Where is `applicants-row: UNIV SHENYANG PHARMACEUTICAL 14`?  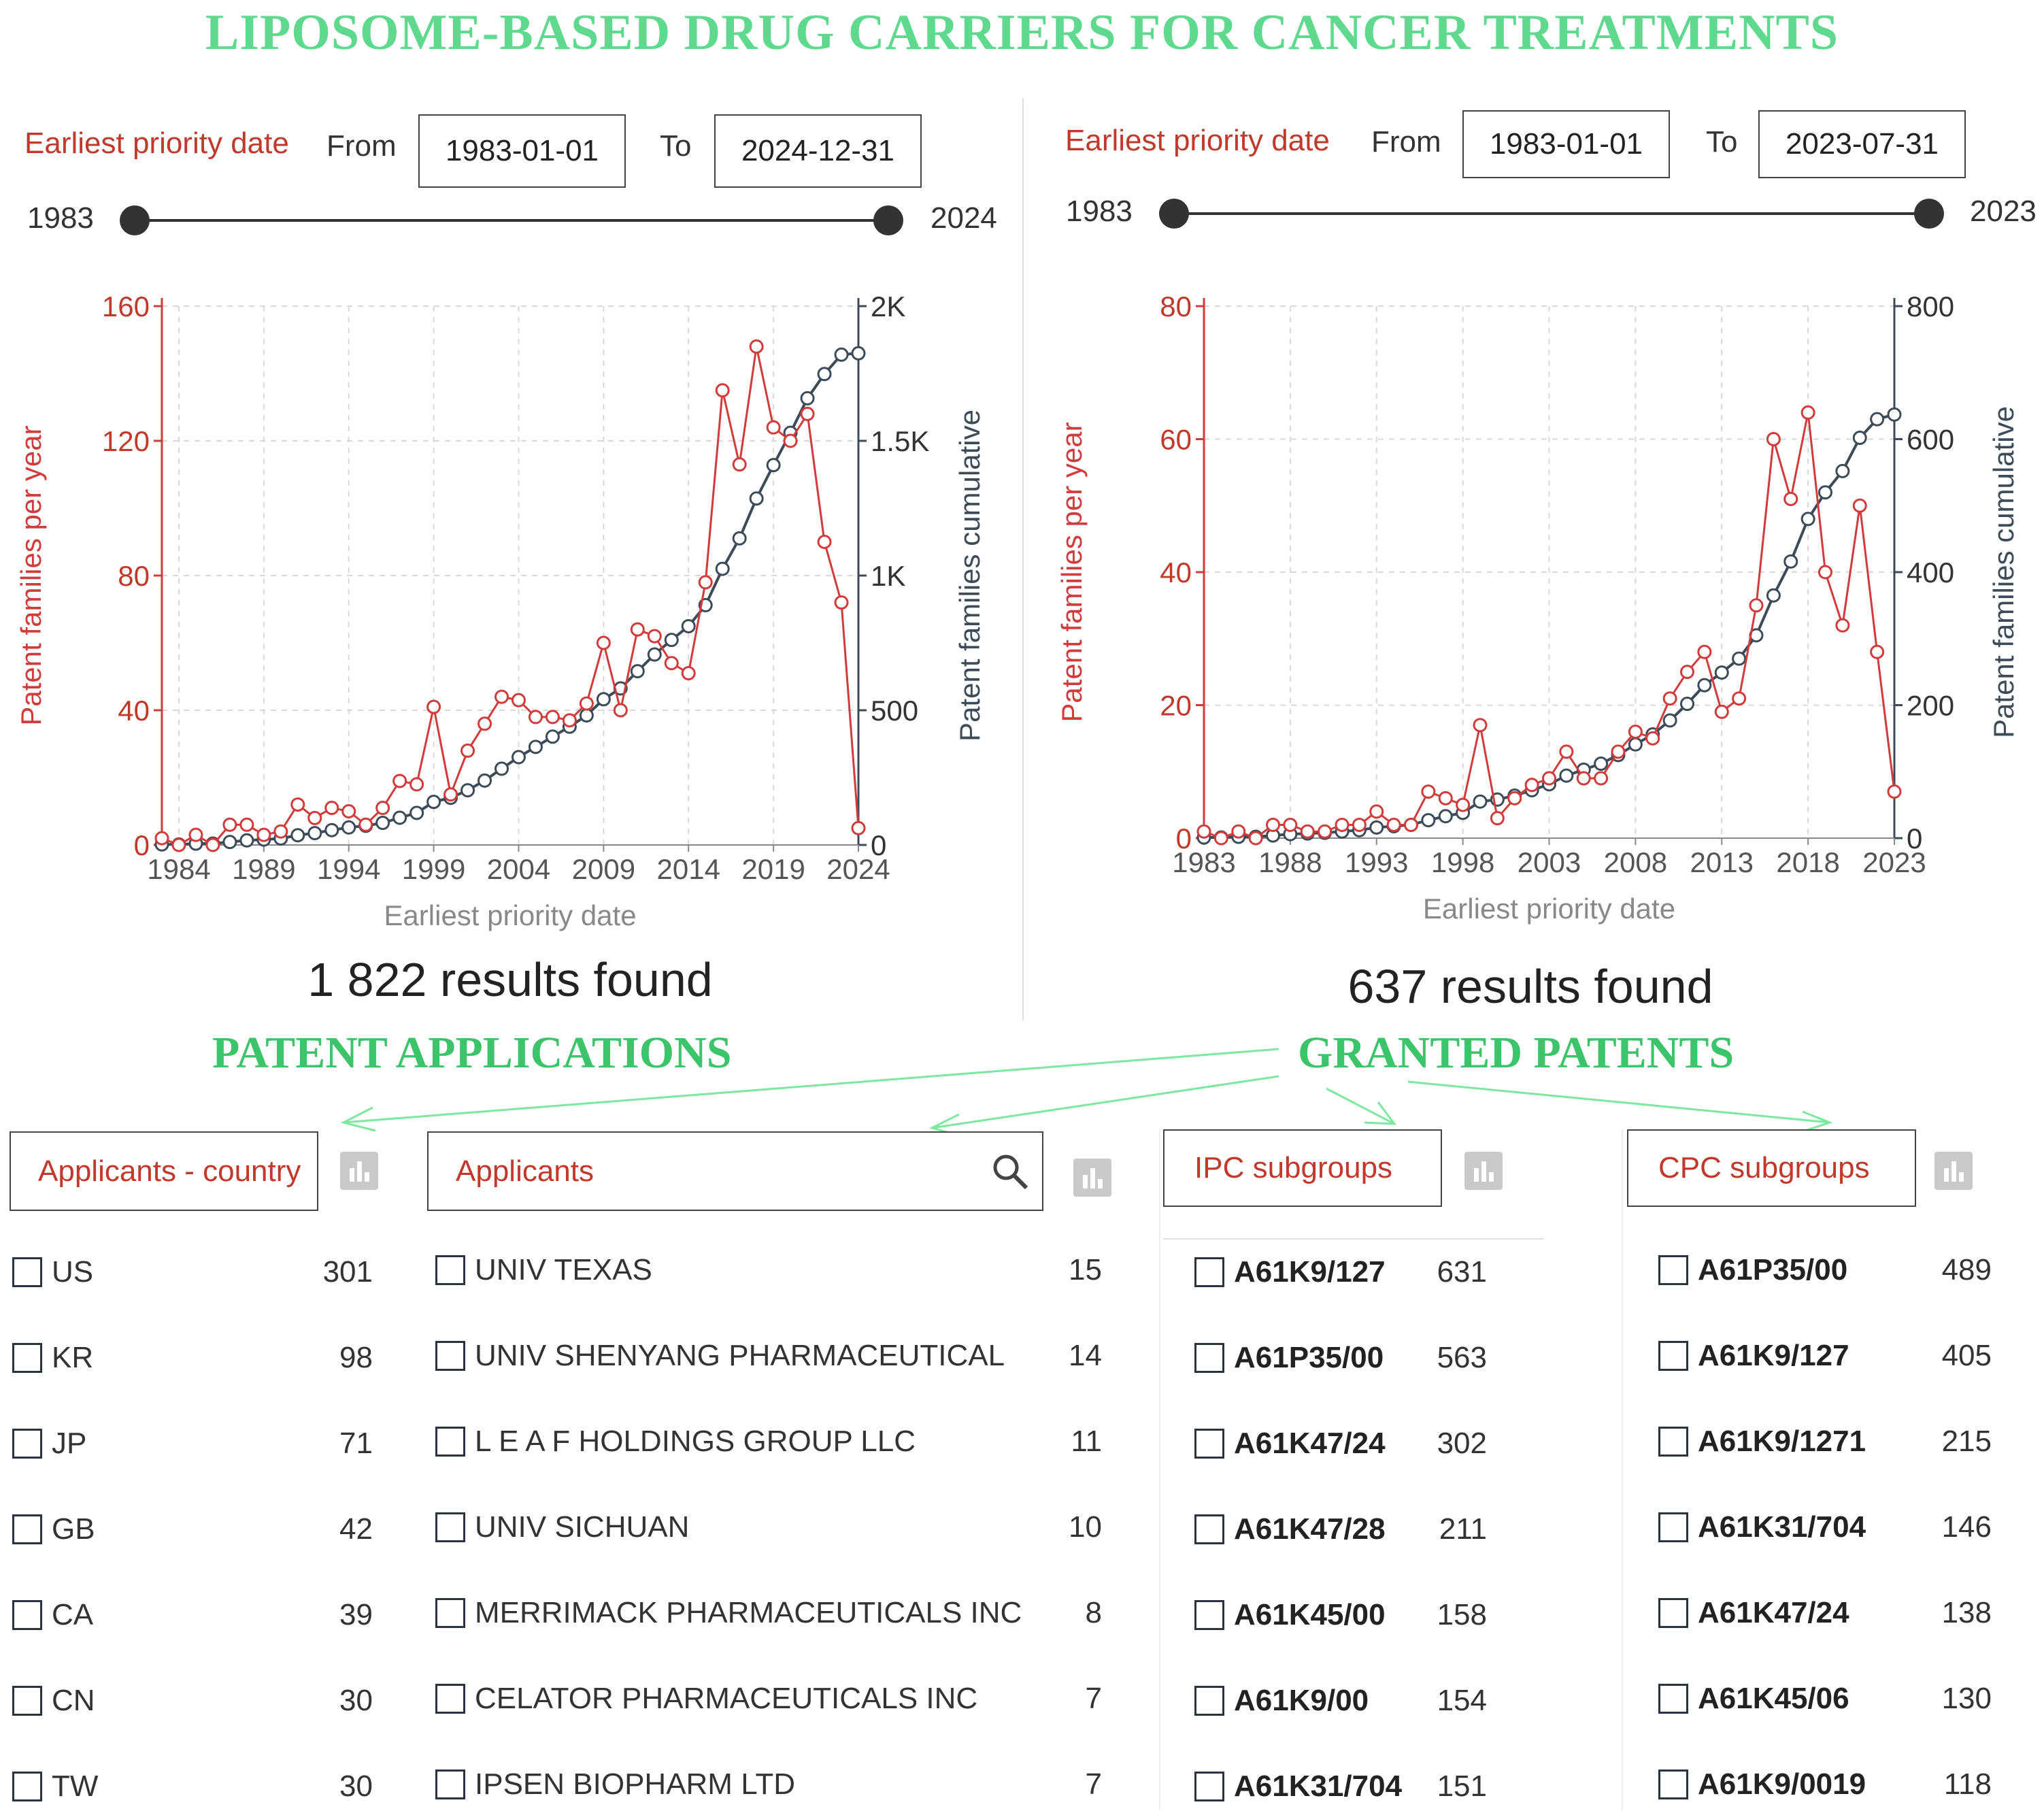
applicants-row: UNIV SHENYANG PHARMACEUTICAL 14 is located at coordinates (768, 1356).